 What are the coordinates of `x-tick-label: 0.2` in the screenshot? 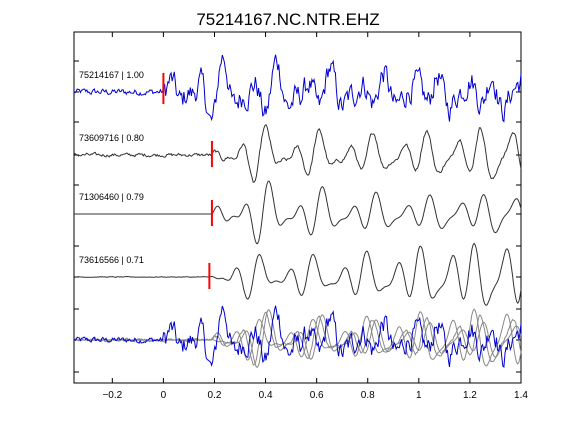 It's located at (215, 395).